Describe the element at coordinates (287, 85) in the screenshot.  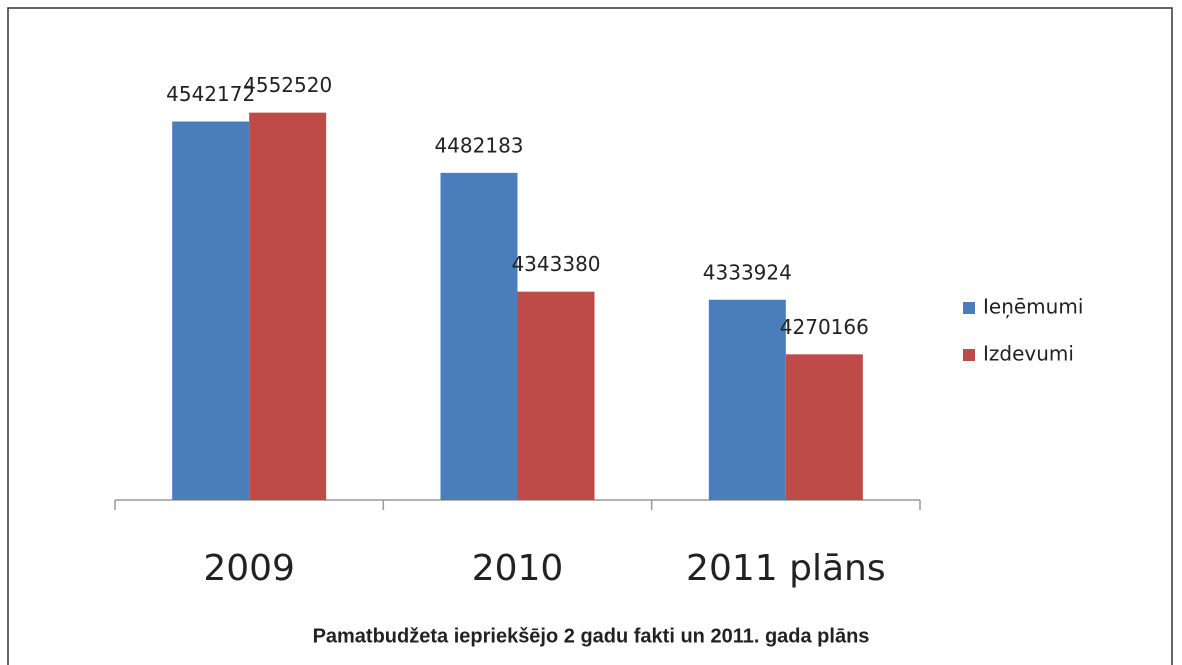
I see `data-label: 4552520` at that location.